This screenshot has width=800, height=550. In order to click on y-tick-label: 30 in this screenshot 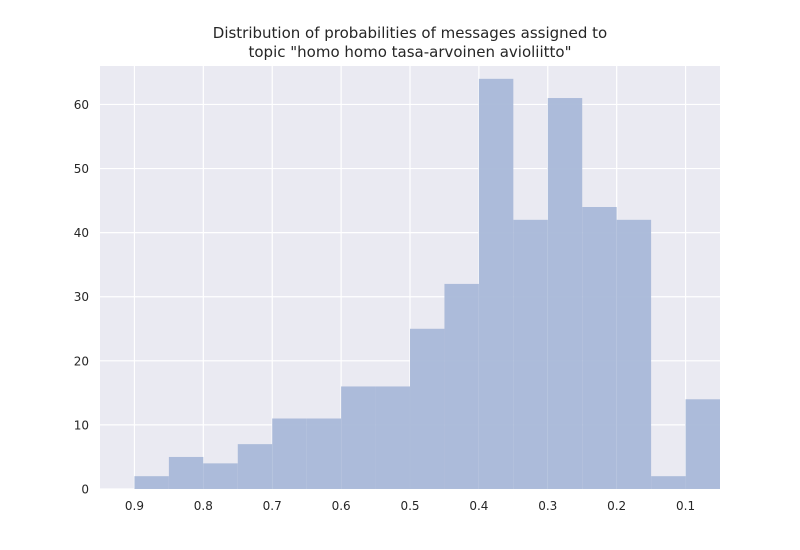, I will do `click(81, 297)`.